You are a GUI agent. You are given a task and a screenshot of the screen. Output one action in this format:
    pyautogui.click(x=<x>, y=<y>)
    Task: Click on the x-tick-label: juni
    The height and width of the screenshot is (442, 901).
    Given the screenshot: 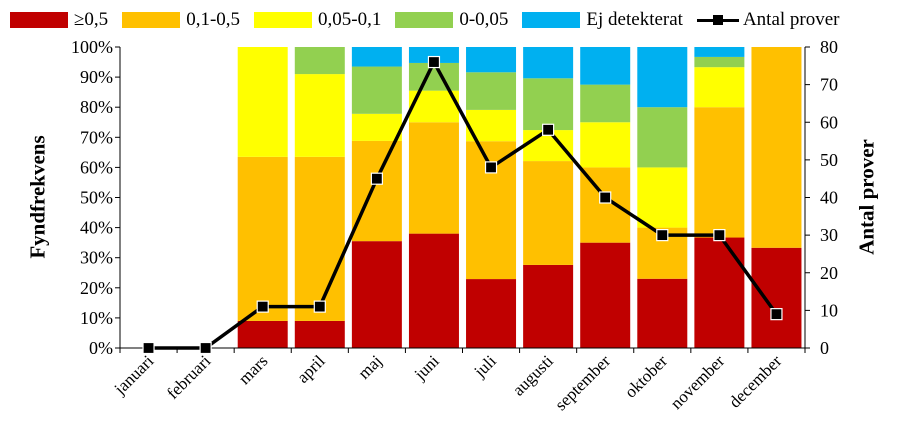 What is the action you would take?
    pyautogui.click(x=426, y=367)
    